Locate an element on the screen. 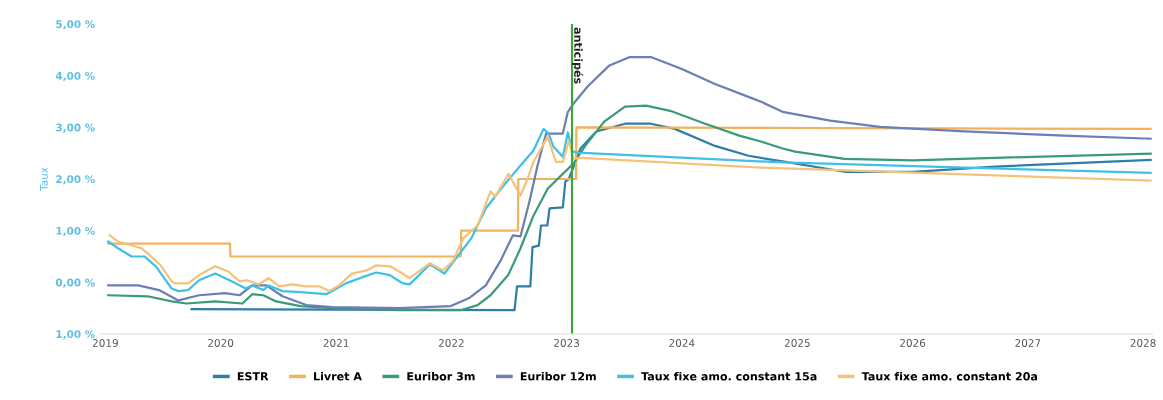  x-tick-label: 2025 is located at coordinates (797, 343).